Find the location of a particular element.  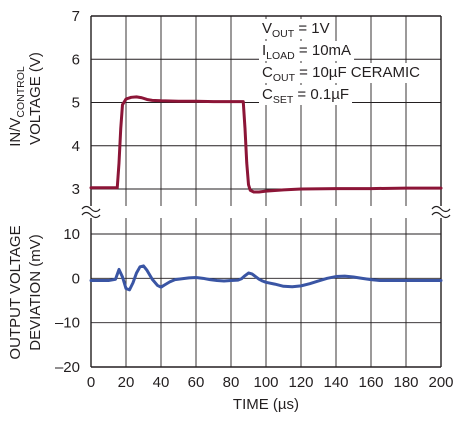

axis-break-gap is located at coordinates (266, 212).